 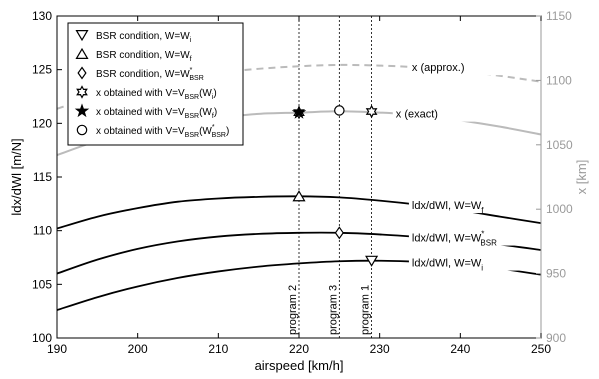 What do you see at coordinates (366, 310) in the screenshot?
I see `program-label: program 1` at bounding box center [366, 310].